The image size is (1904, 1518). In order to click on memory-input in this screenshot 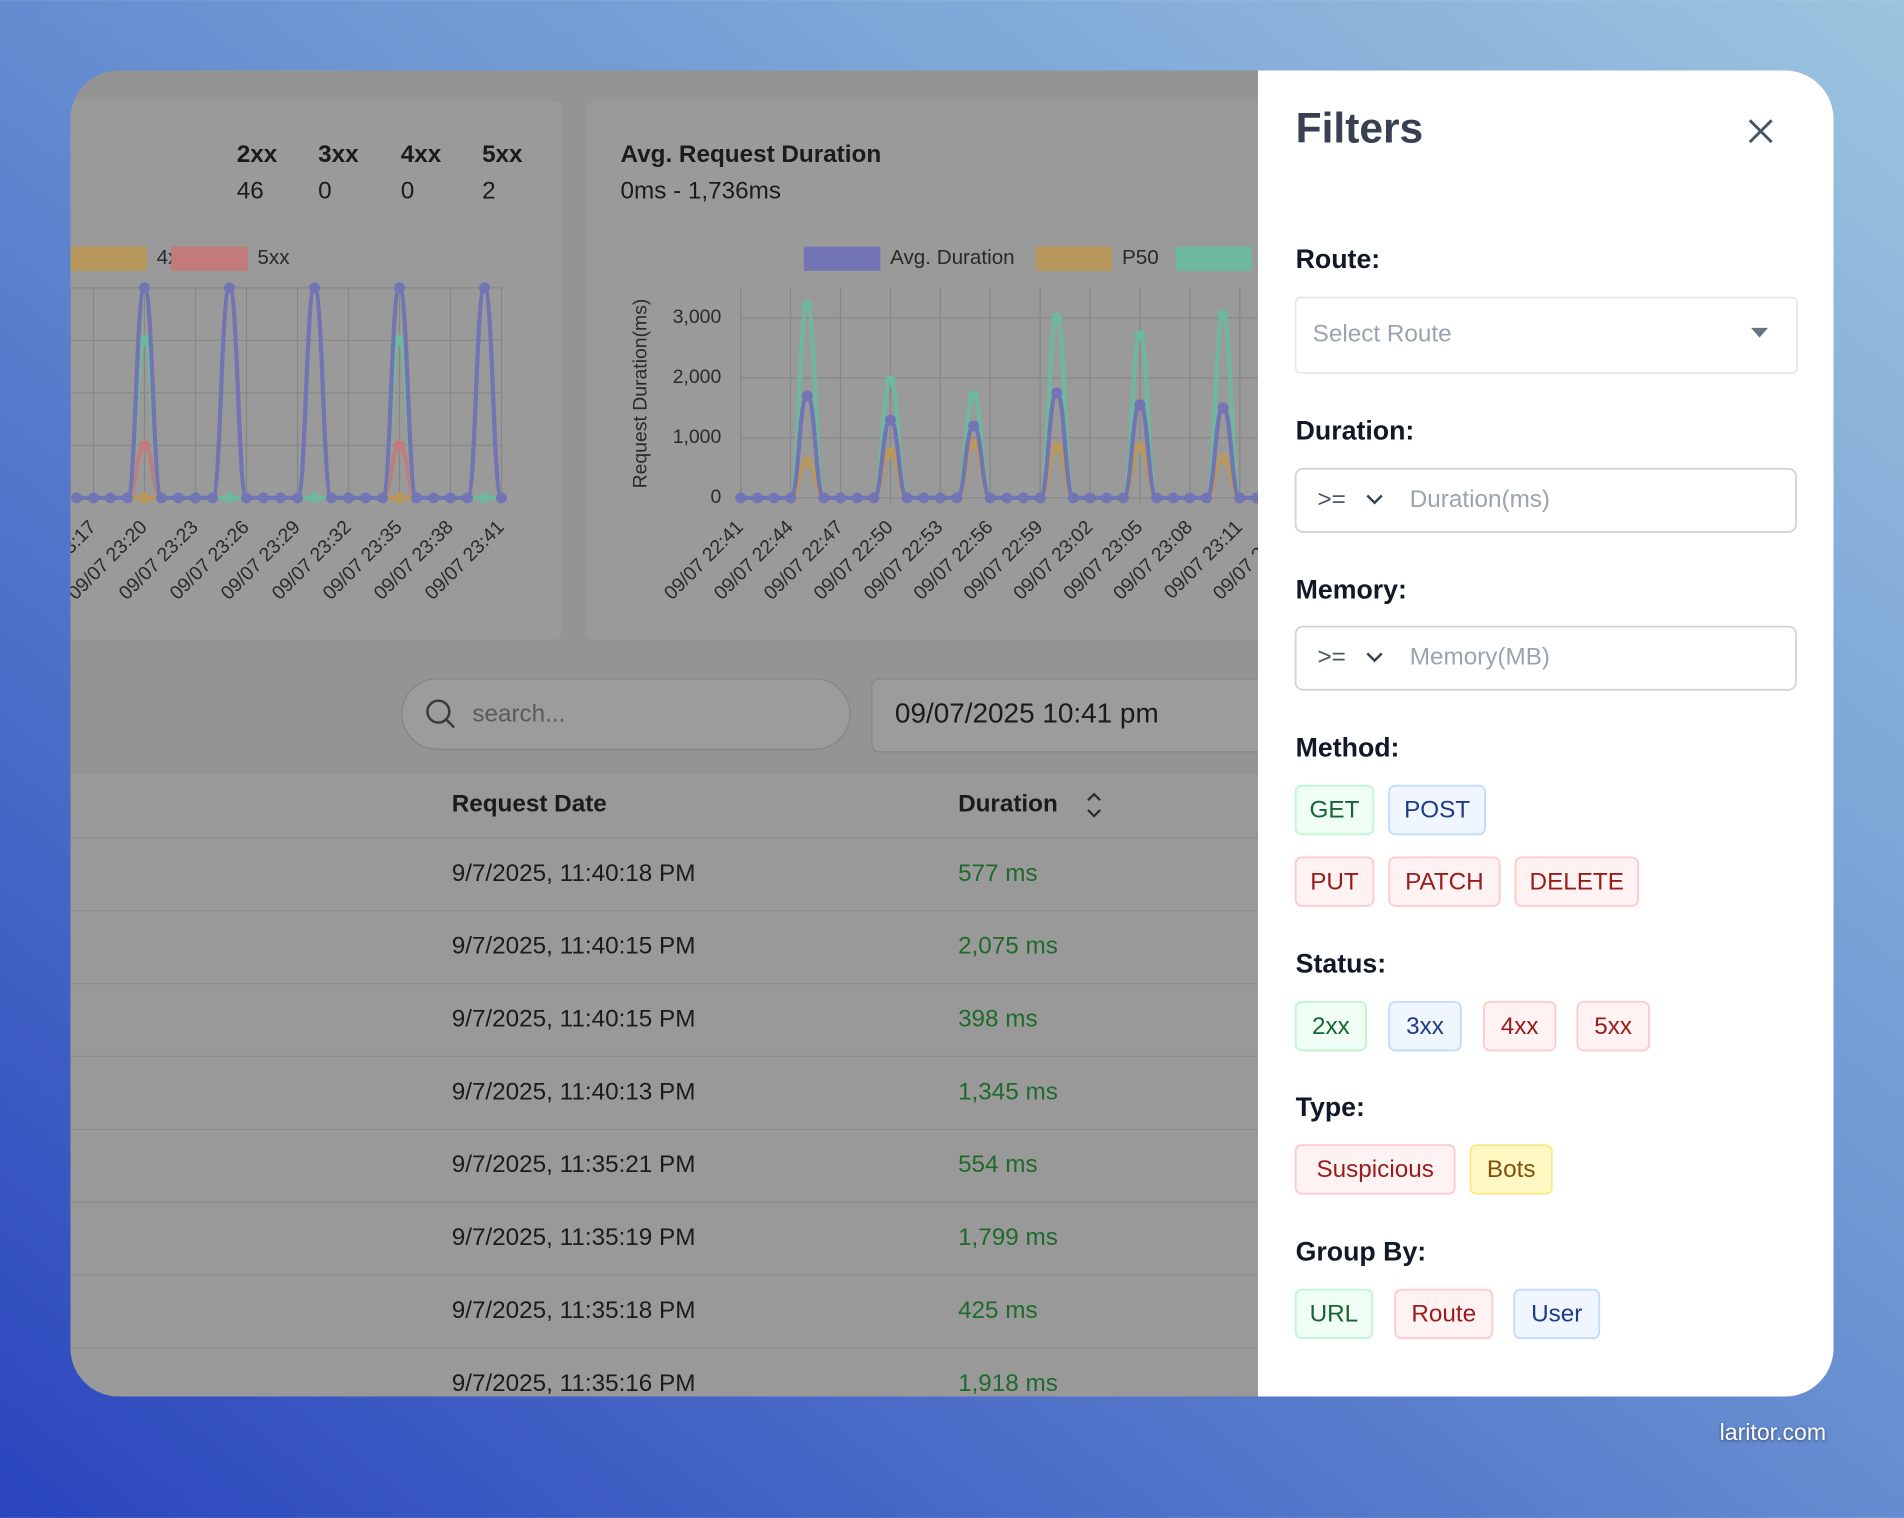, I will do `click(1545, 658)`.